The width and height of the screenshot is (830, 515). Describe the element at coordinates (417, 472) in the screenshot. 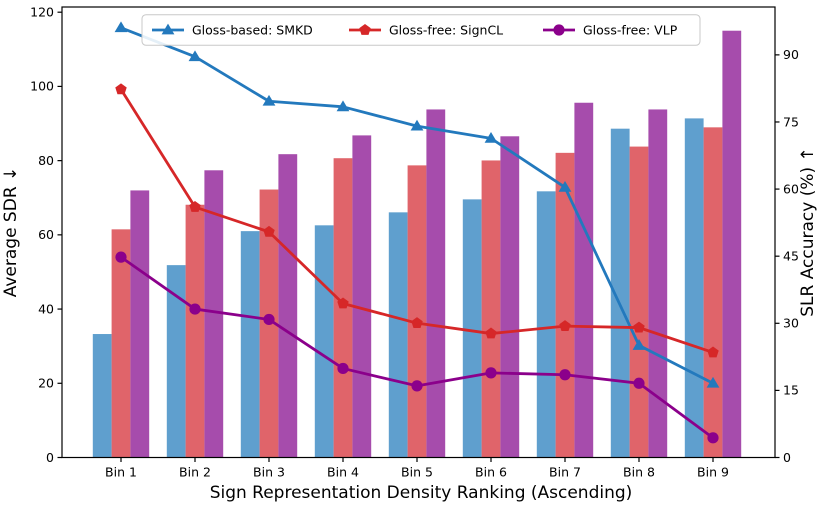

I see `x-tick-label-bin-5: Bin 5` at that location.